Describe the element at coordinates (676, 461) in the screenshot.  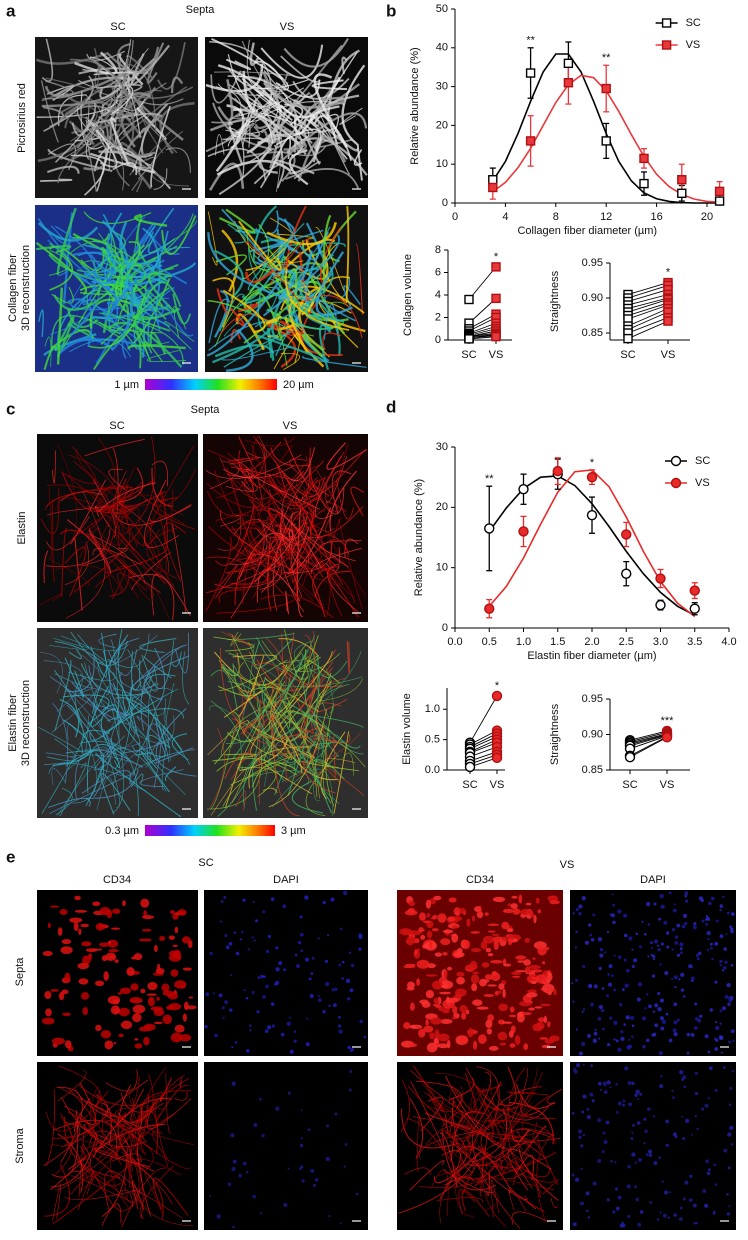
I see `legend-marker` at that location.